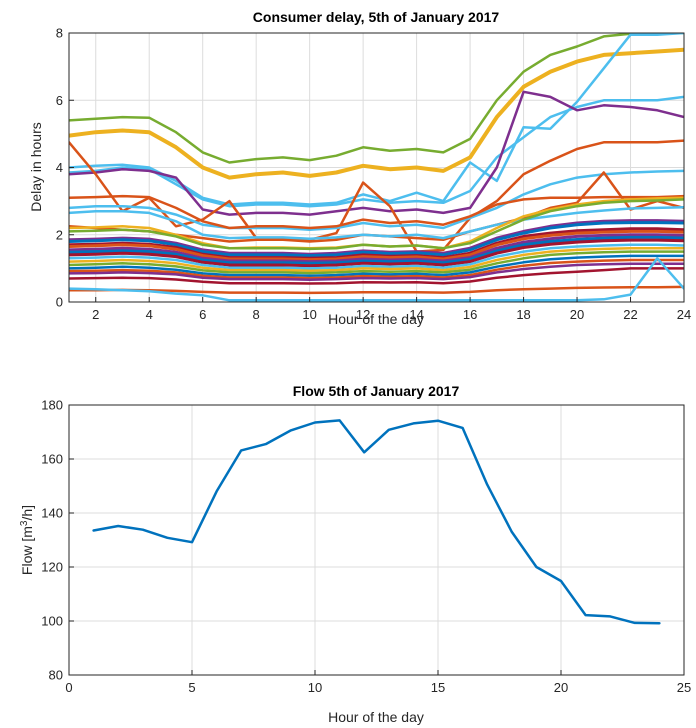 The height and width of the screenshot is (728, 696). Describe the element at coordinates (56, 675) in the screenshot. I see `flow-y-tick-label: 80` at that location.